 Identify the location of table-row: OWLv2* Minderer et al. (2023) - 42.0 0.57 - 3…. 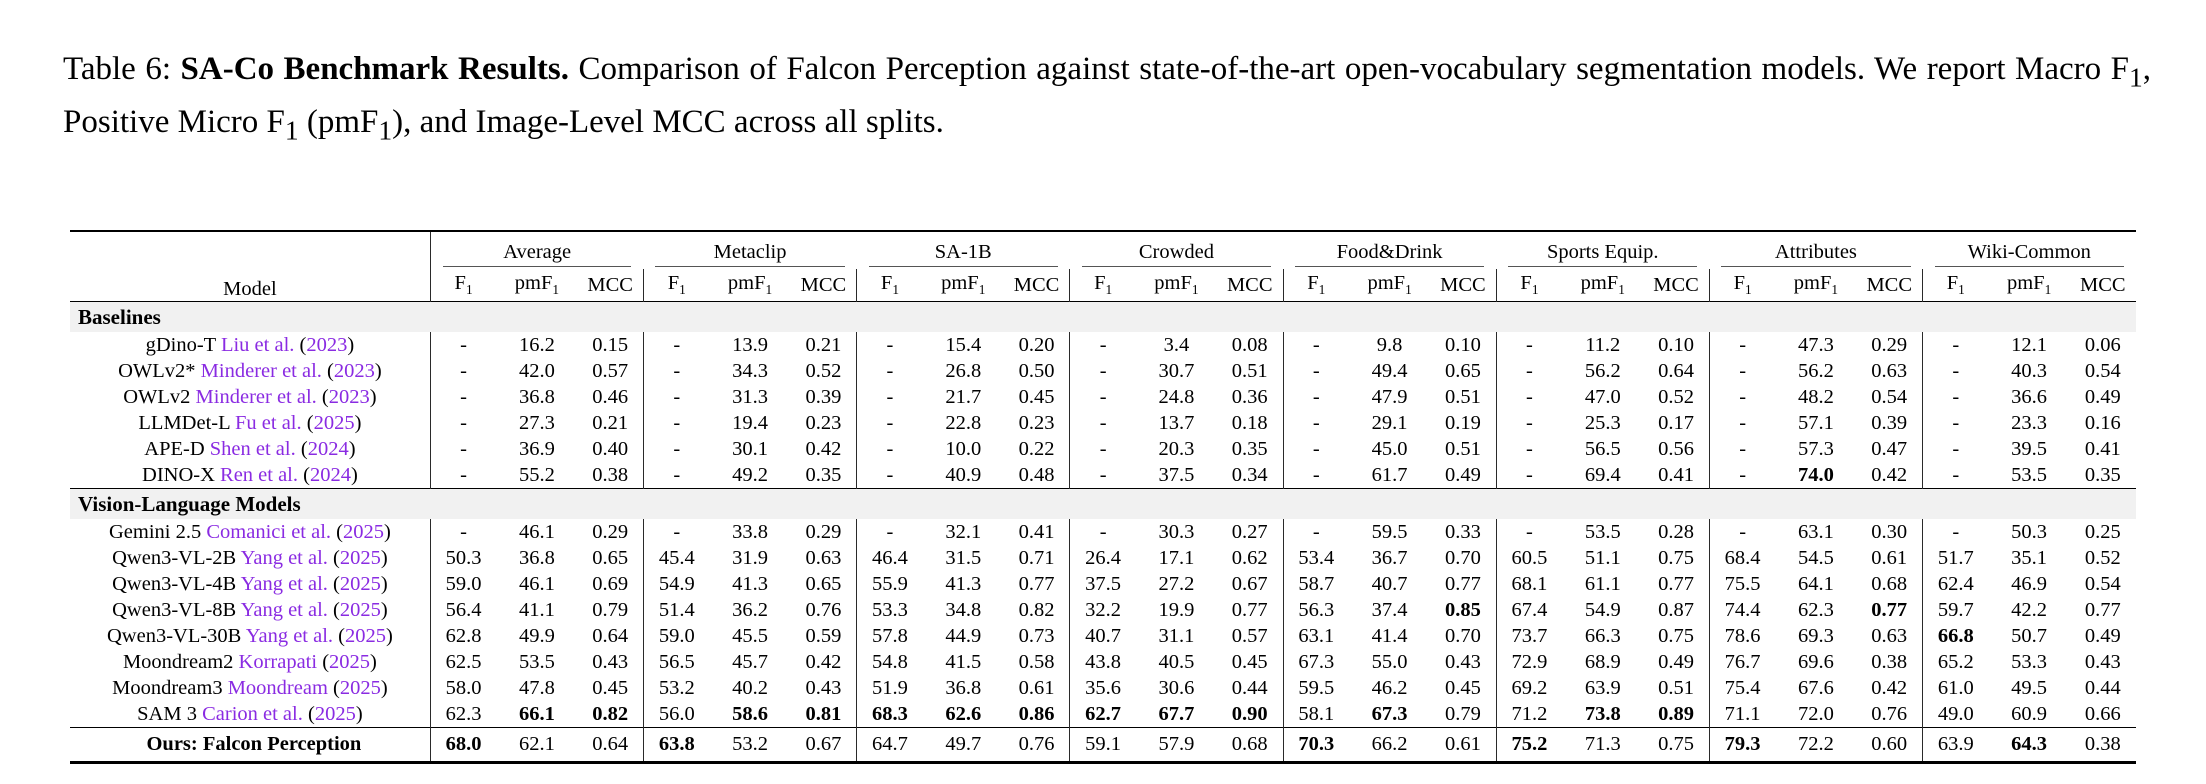
(1103, 371).